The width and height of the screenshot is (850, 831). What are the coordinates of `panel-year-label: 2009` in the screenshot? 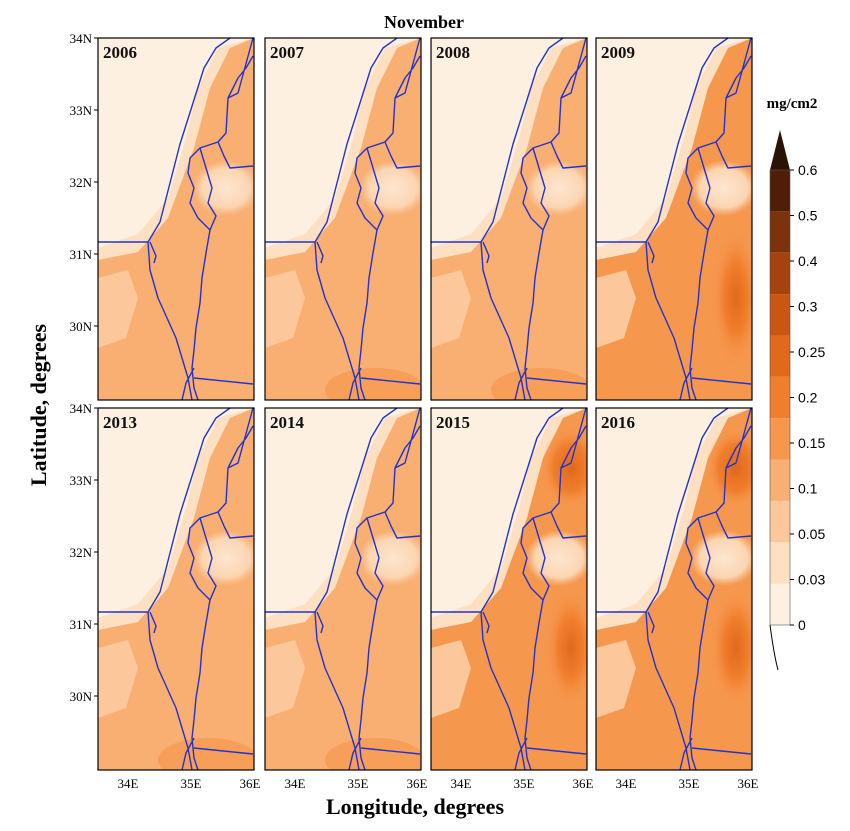 It's located at (618, 52).